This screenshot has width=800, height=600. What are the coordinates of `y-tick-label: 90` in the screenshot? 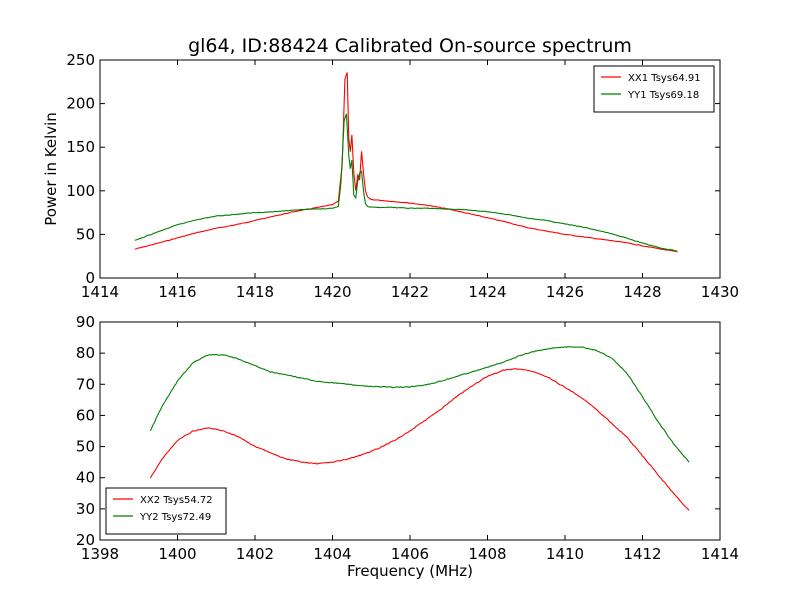 It's located at (85, 322).